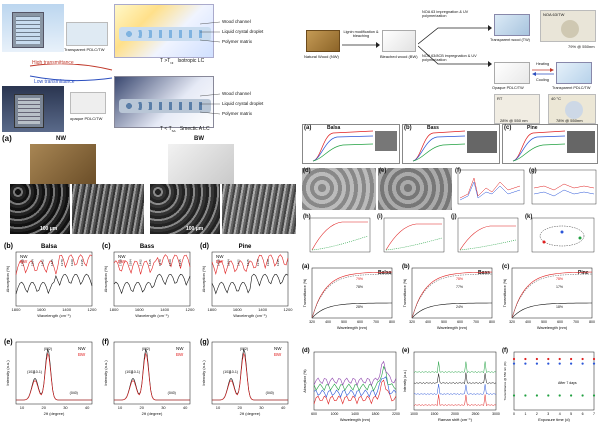 This screenshot has height=429, width=600. What do you see at coordinates (108, 209) in the screenshot?
I see `nw-sem-right` at bounding box center [108, 209].